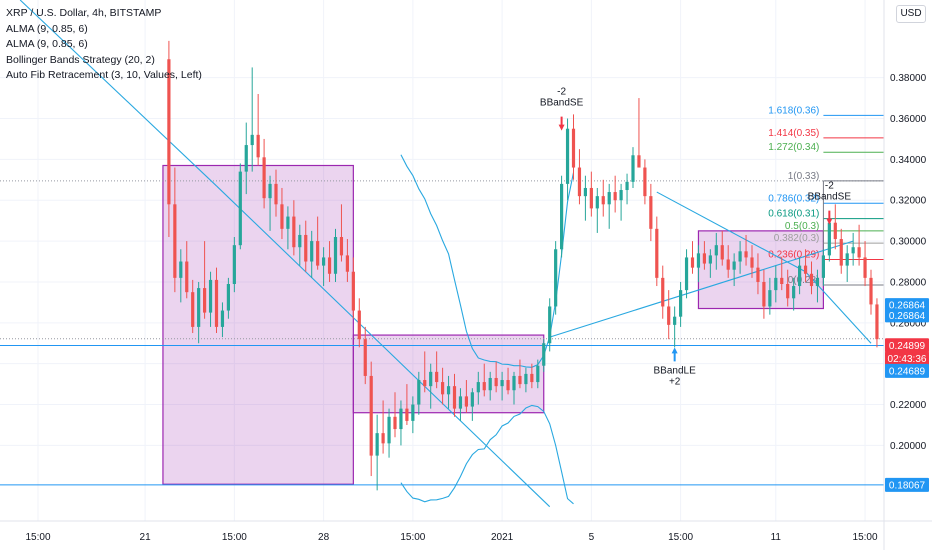 The width and height of the screenshot is (932, 550). What do you see at coordinates (80, 59) in the screenshot?
I see `legend-indicator-bollinger: Bollinger Bands Strategy (20, 2)` at bounding box center [80, 59].